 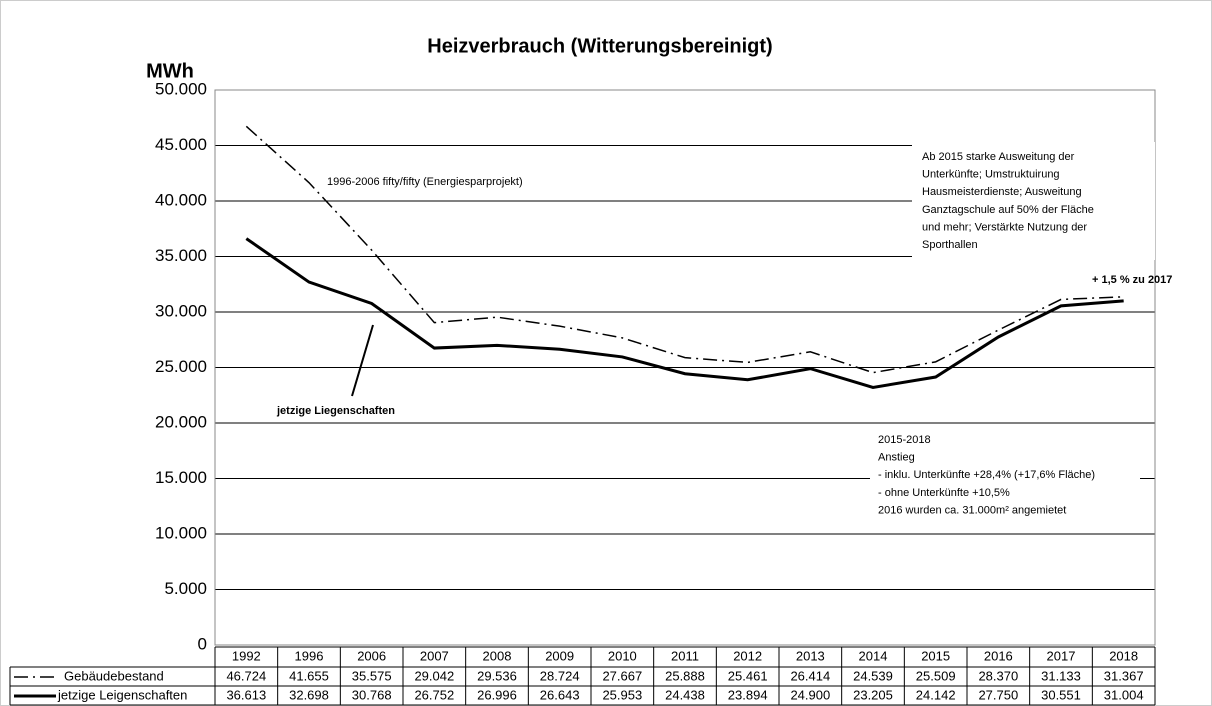 What do you see at coordinates (434, 655) in the screenshot?
I see `x-tick-label: 2007` at bounding box center [434, 655].